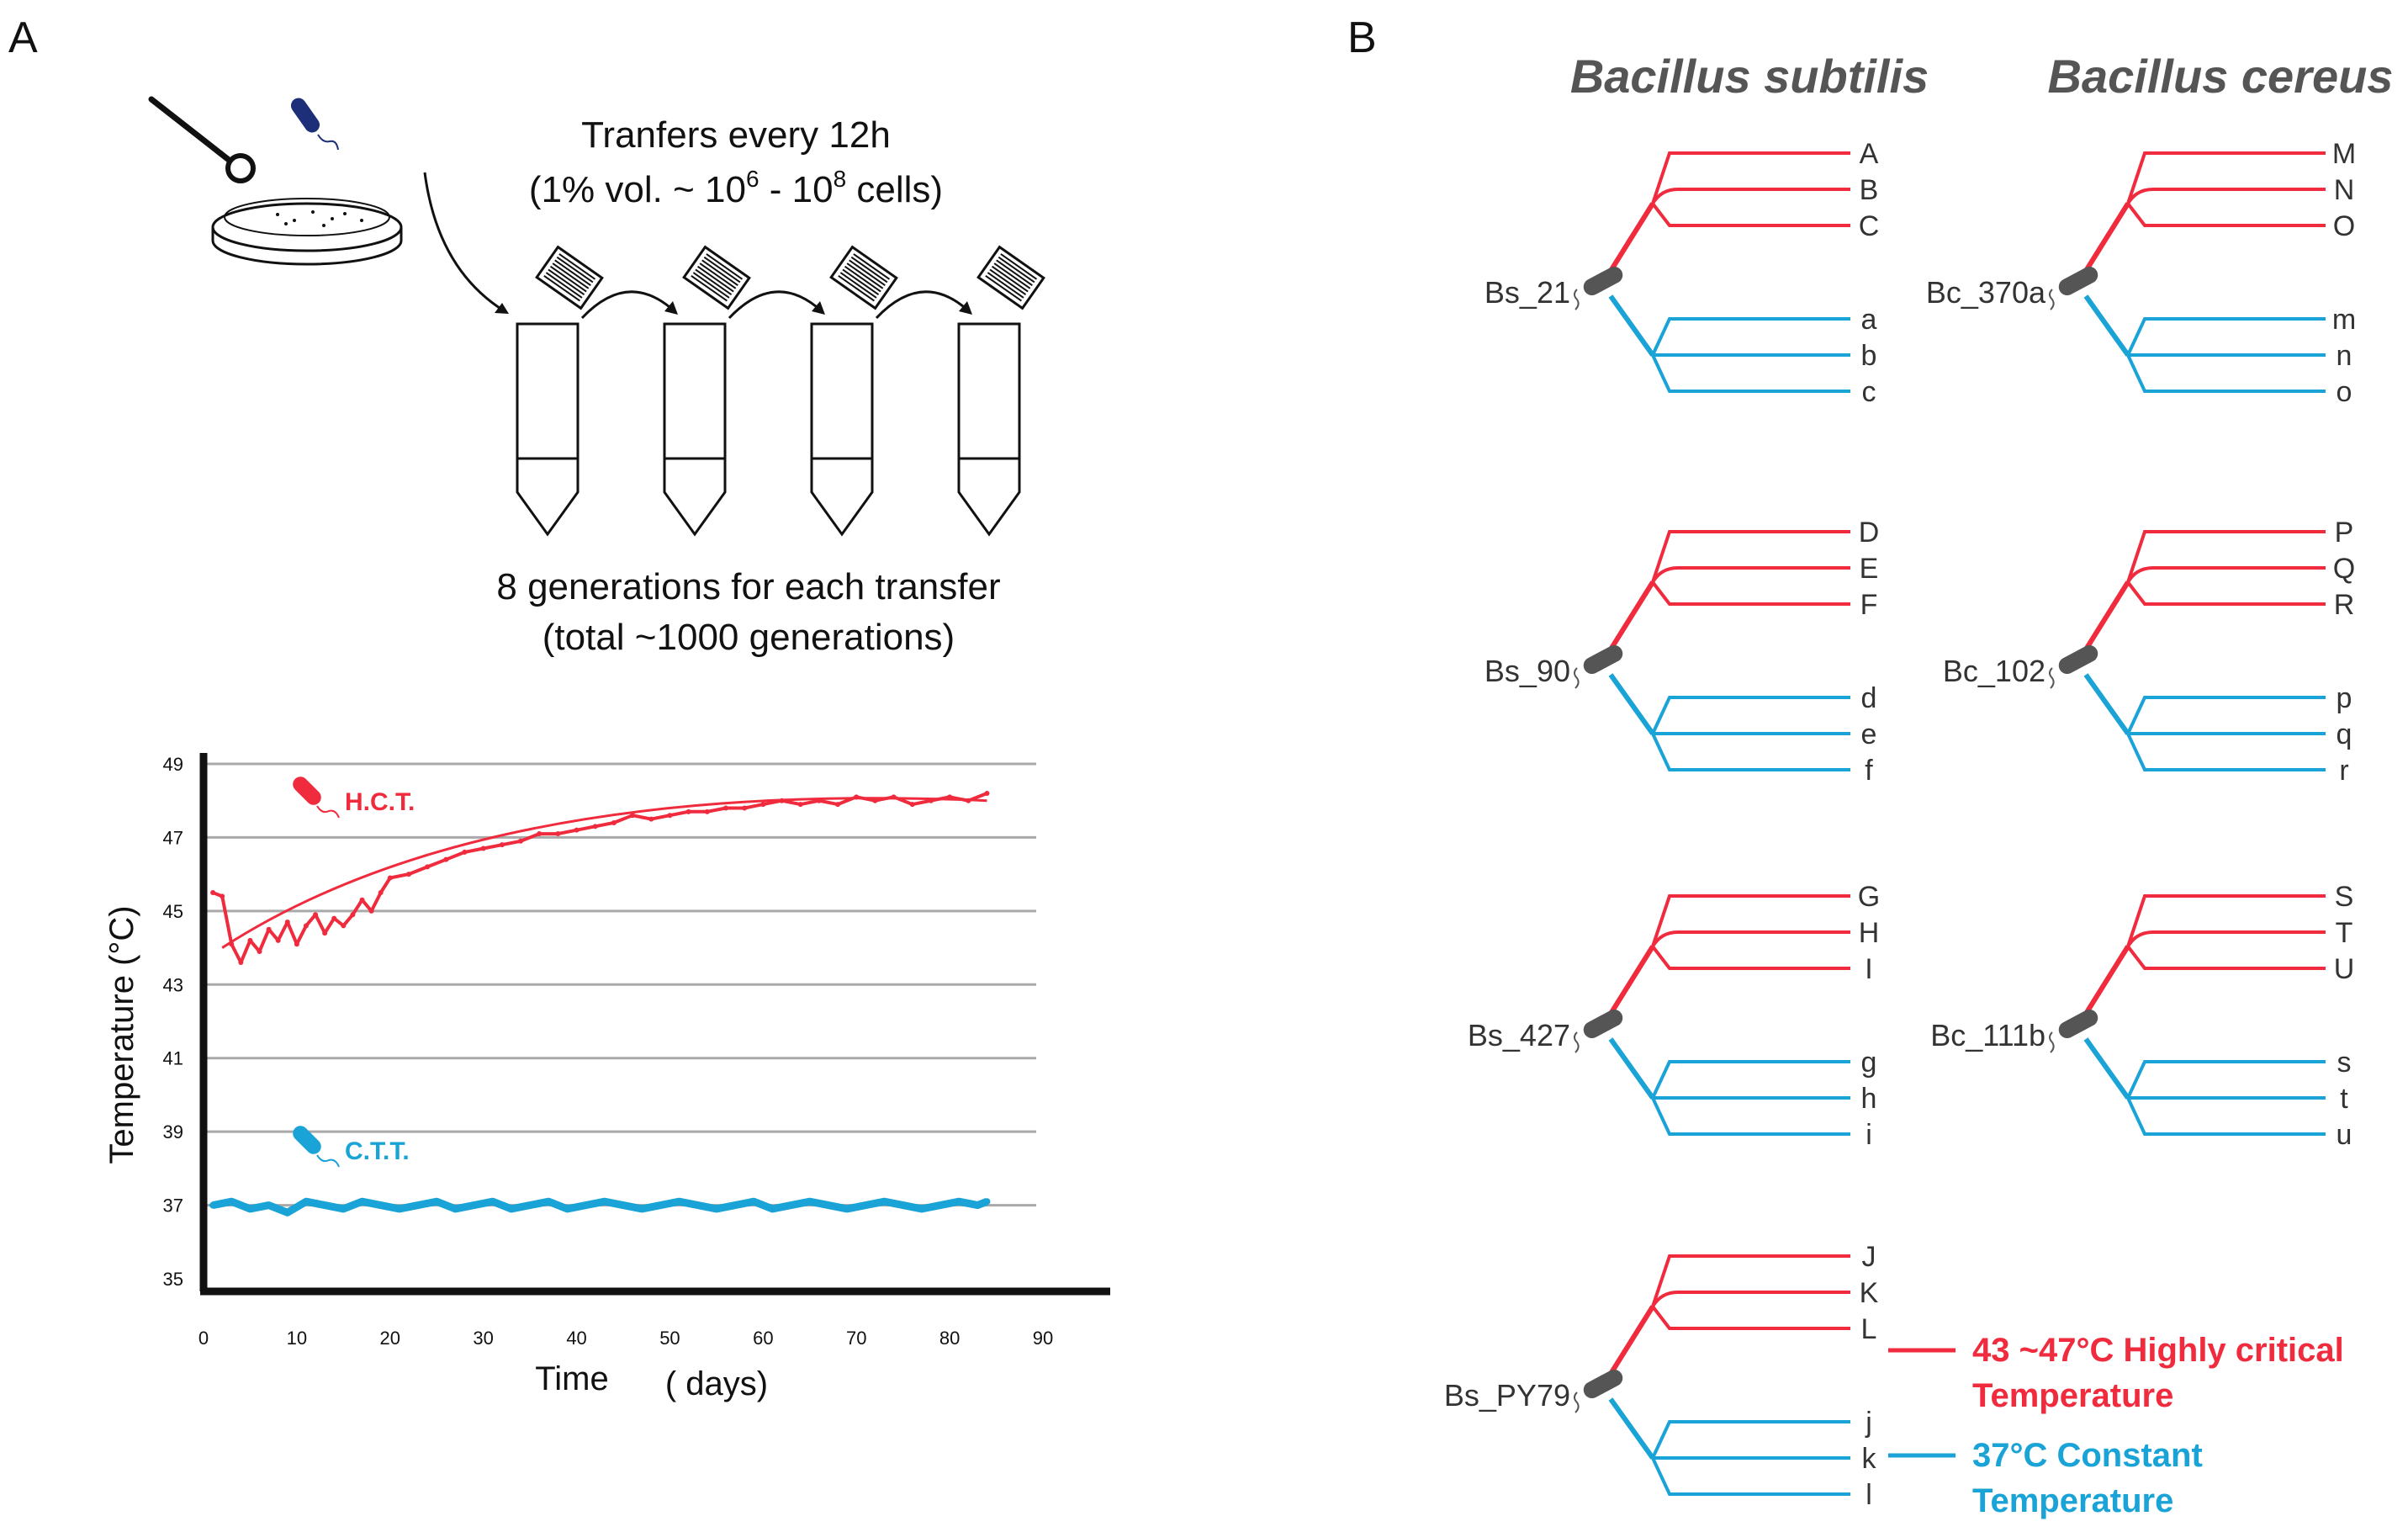 The width and height of the screenshot is (2408, 1532). Describe the element at coordinates (1868, 1423) in the screenshot. I see `cold-lineage-label: j` at that location.